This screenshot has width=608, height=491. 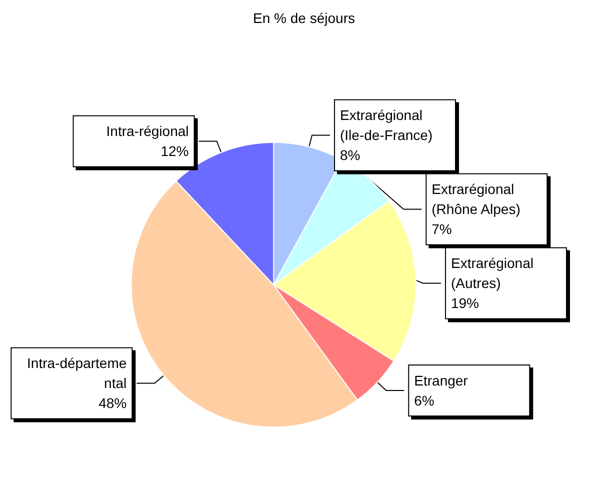 I want to click on data-label: 48%, so click(x=112, y=403).